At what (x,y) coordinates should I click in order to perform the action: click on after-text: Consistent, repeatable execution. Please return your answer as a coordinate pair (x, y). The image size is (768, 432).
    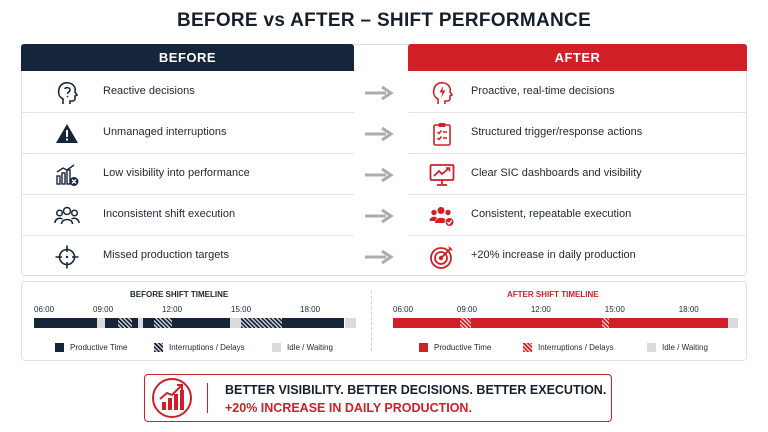
    Looking at the image, I should click on (551, 214).